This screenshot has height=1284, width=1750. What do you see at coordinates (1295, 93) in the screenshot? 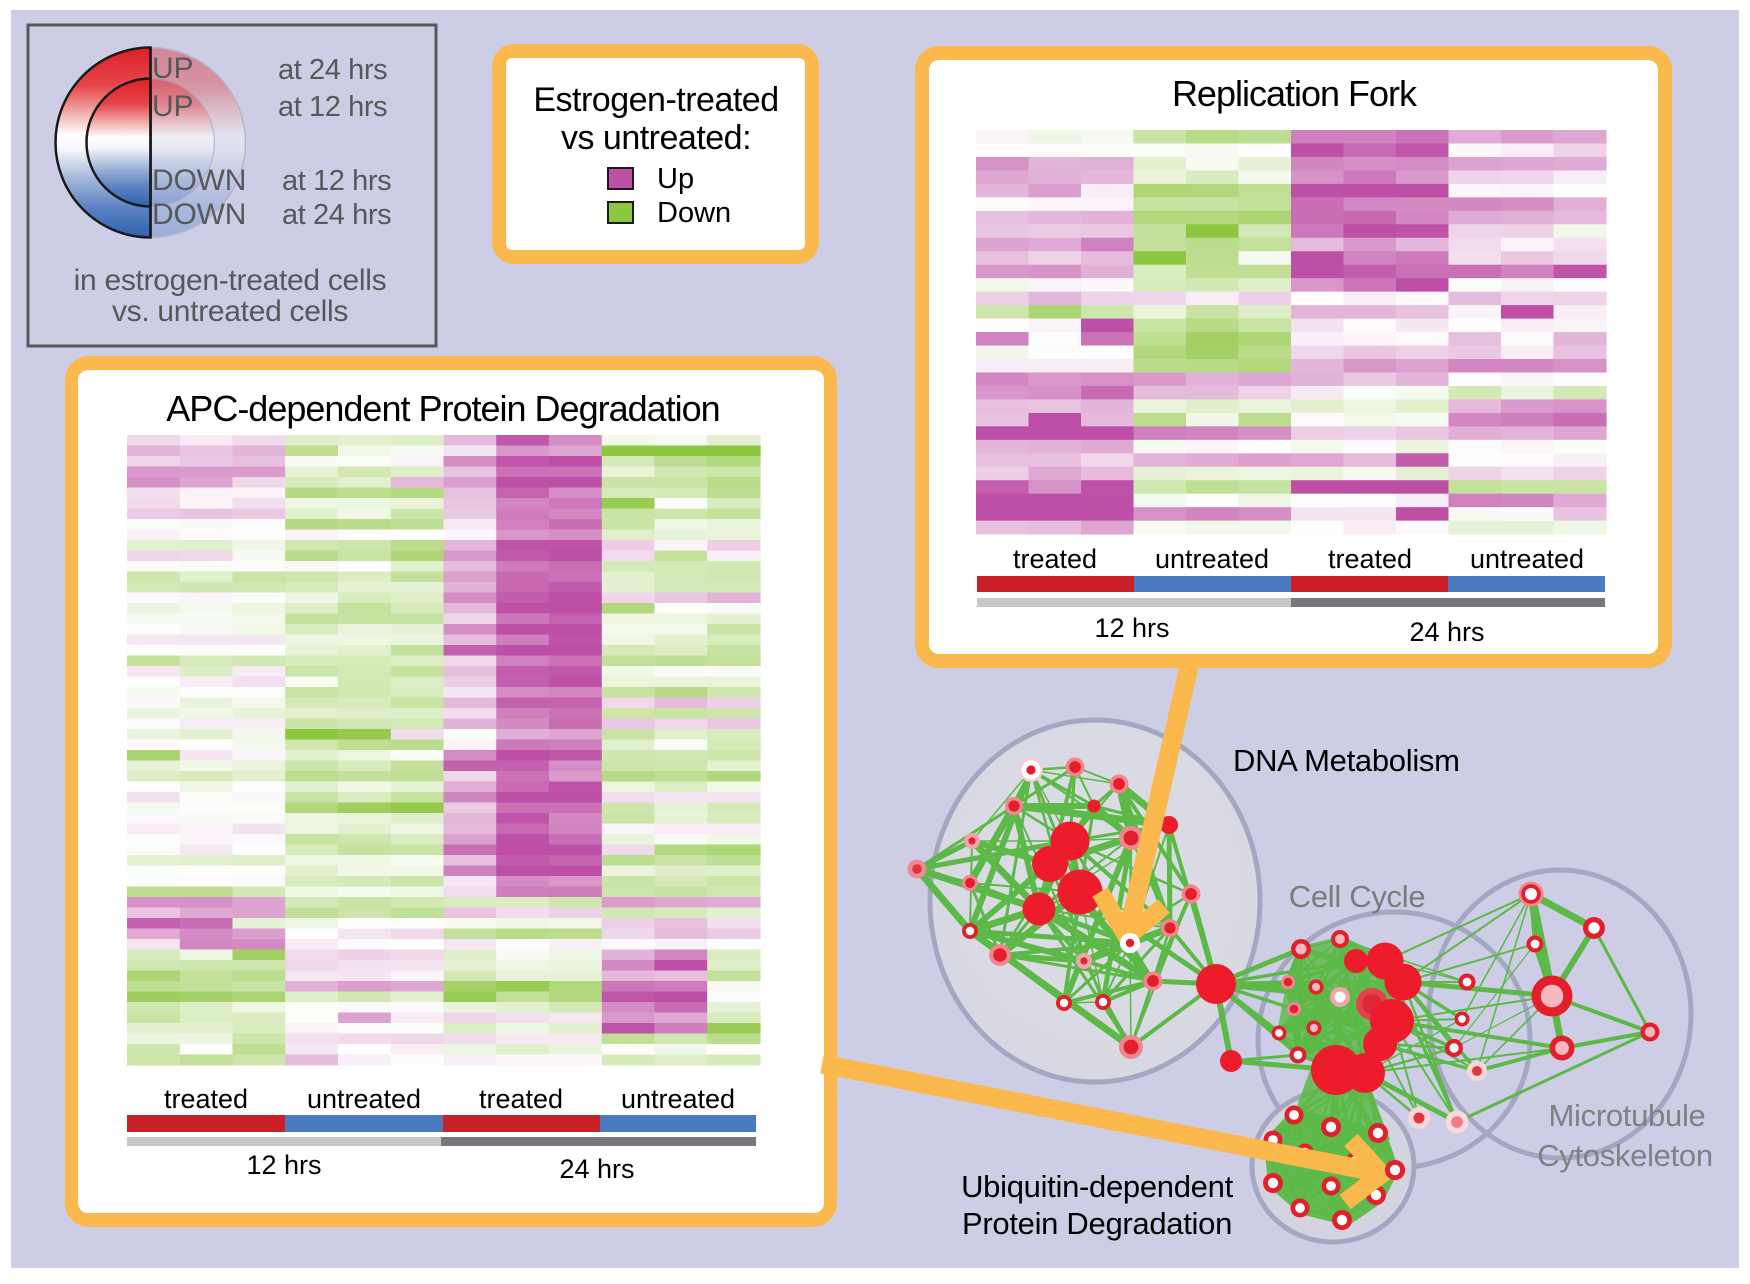
I see `svg-text: Replication Fork` at bounding box center [1295, 93].